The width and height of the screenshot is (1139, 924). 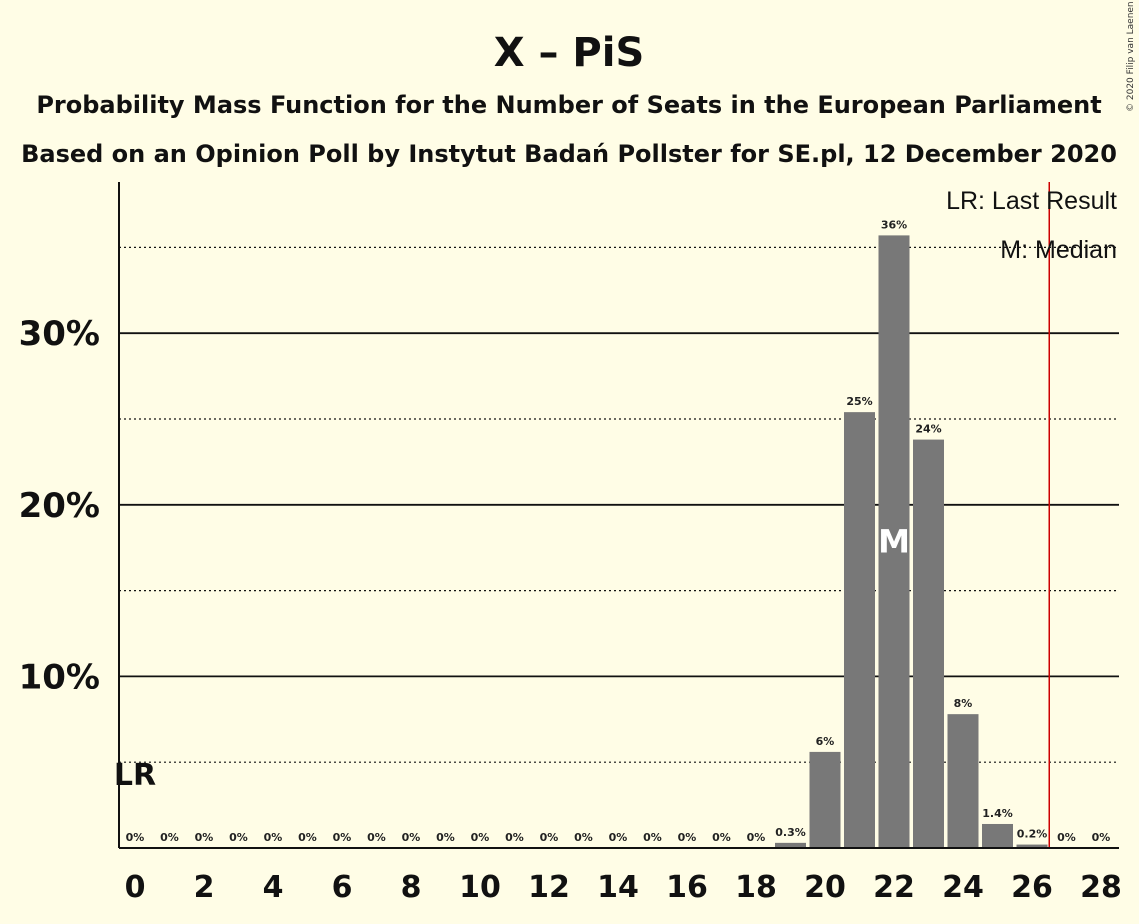 What do you see at coordinates (825, 741) in the screenshot?
I see `data-label-seat-20: 6%` at bounding box center [825, 741].